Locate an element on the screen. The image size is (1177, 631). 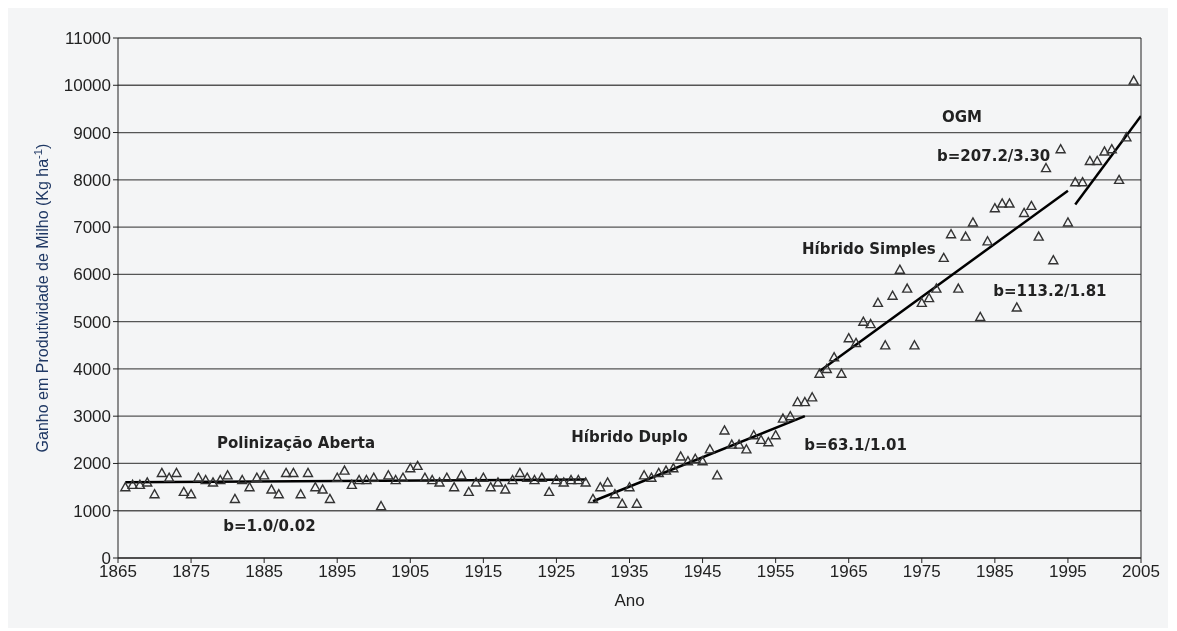
x-tick-label: 1935 is located at coordinates (629, 572).